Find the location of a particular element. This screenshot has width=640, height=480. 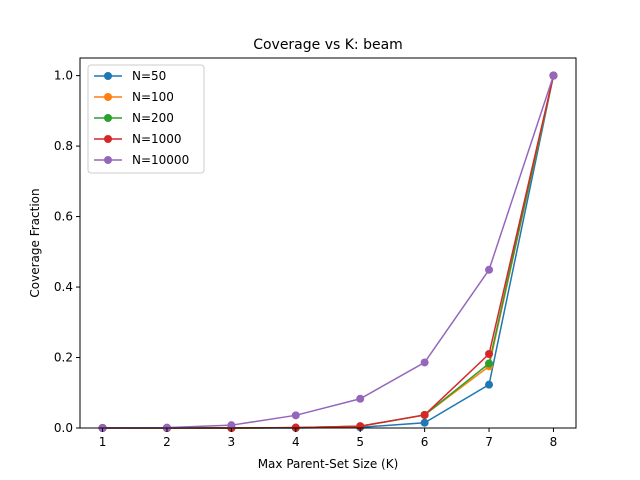

legend-label: N=1000 is located at coordinates (157, 139).